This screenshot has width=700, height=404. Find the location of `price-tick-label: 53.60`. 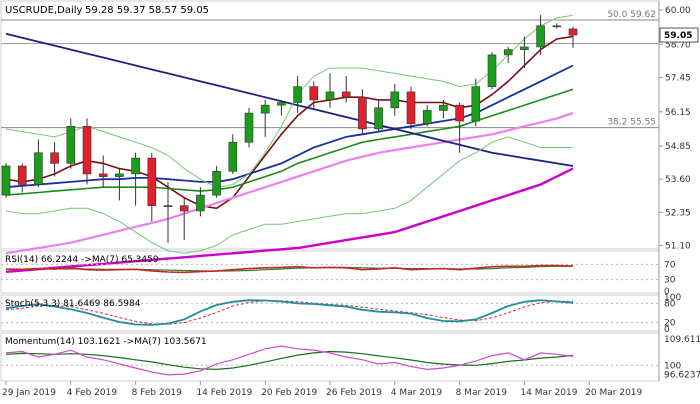

price-tick-label: 53.60 is located at coordinates (678, 180).